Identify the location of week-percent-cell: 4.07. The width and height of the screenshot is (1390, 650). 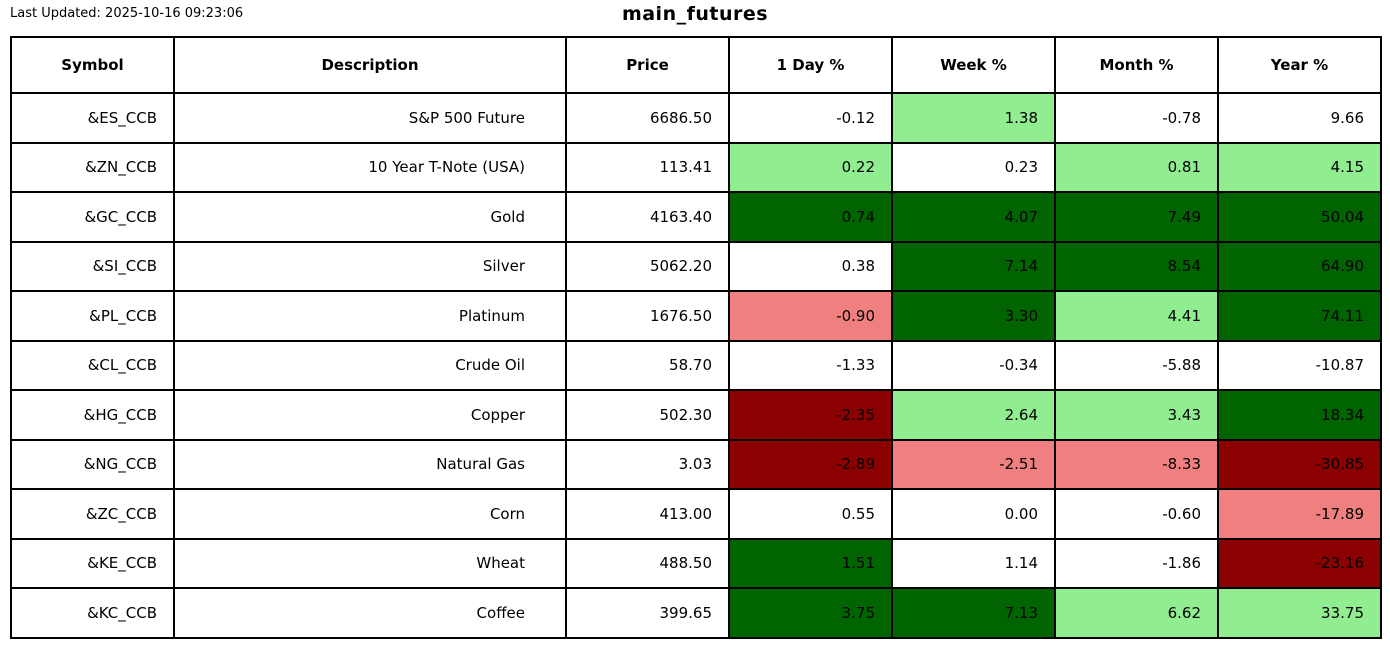
(973, 217).